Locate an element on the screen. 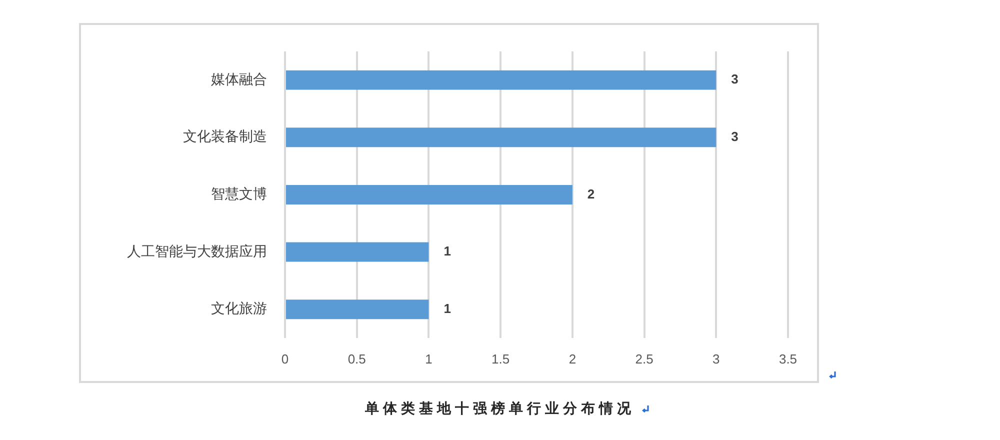  data-label: 2 is located at coordinates (591, 194).